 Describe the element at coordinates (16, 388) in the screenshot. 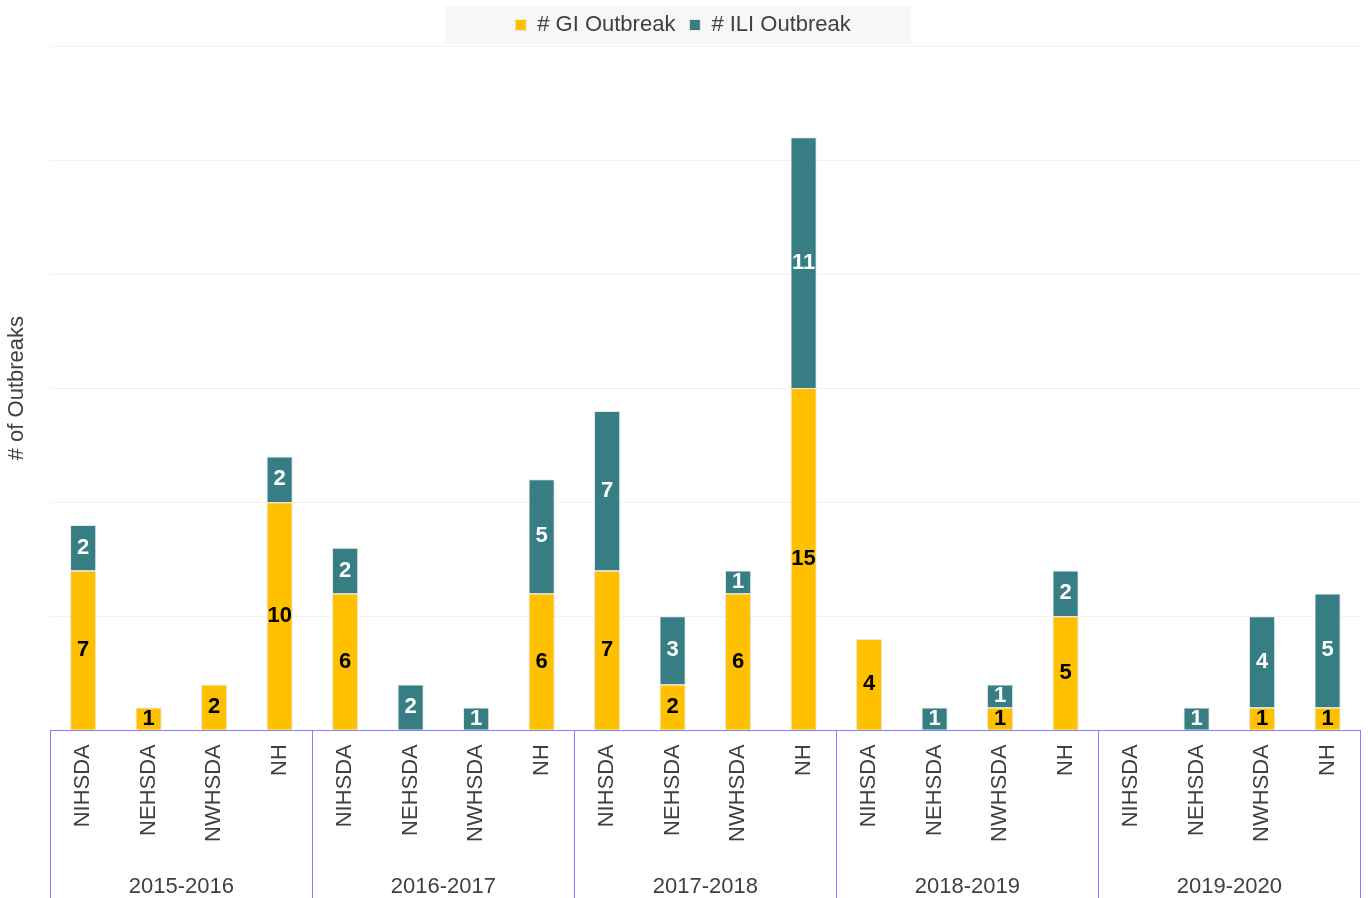

I see `y-axis-title: # of Outbreaks` at that location.